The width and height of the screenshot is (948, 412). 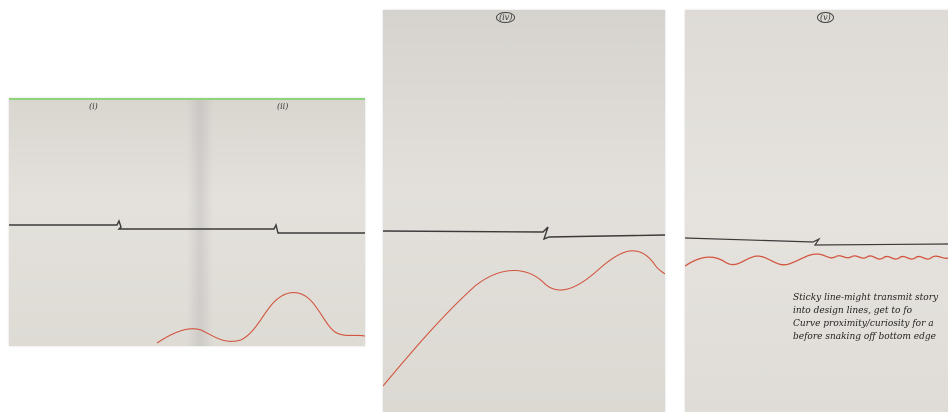 What do you see at coordinates (283, 106) in the screenshot?
I see `sheet-label-ii: (ii)` at bounding box center [283, 106].